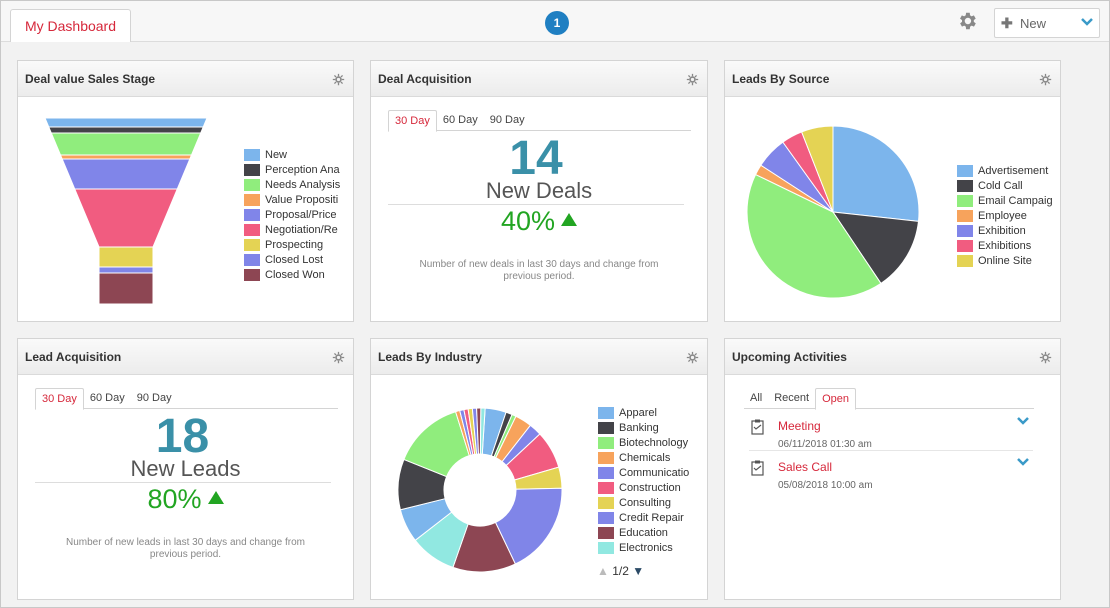 Image resolution: width=1110 pixels, height=608 pixels. Describe the element at coordinates (792, 398) in the screenshot. I see `tab-recent: Recent` at that location.